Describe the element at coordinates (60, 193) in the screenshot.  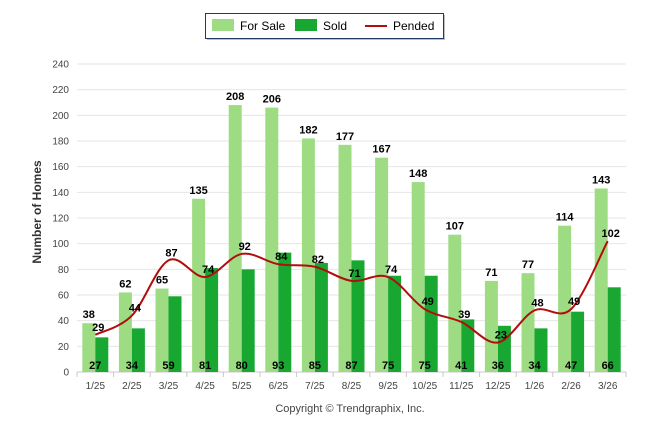
I see `y-tick-label: 140` at that location.